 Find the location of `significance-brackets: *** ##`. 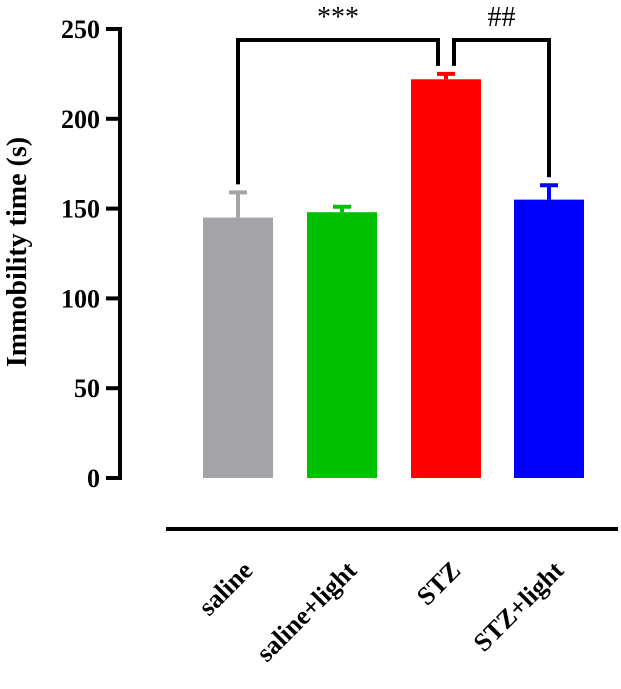

significance-brackets: *** ## is located at coordinates (393, 93).